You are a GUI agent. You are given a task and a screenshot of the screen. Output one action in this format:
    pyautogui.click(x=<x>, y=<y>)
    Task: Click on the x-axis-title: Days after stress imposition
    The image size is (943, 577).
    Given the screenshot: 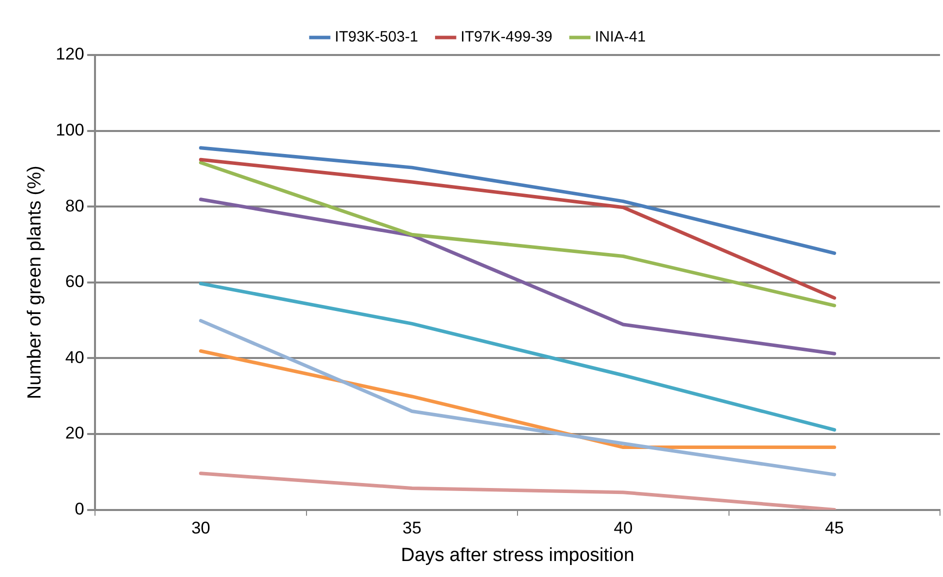 What is the action you would take?
    pyautogui.click(x=517, y=555)
    